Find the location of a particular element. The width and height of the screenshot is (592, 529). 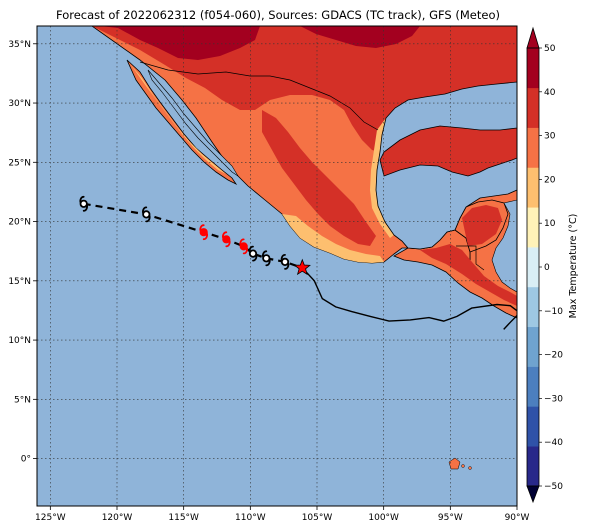

gulf-of-california is located at coordinates (193, 123).